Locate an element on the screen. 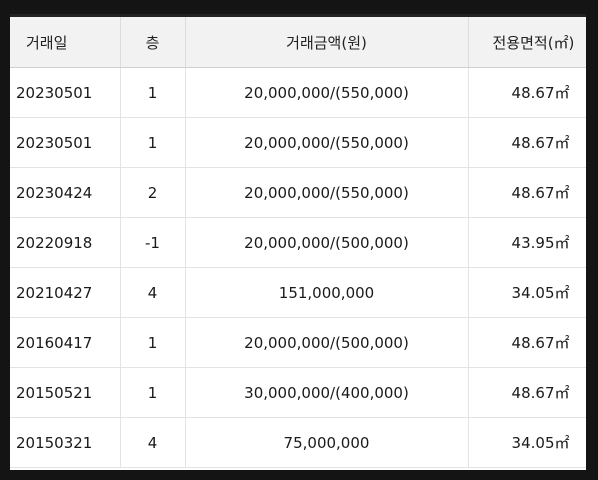  table-row: 20160417 1 20,000,000/(500,000) 48.67㎡ is located at coordinates (298, 342).